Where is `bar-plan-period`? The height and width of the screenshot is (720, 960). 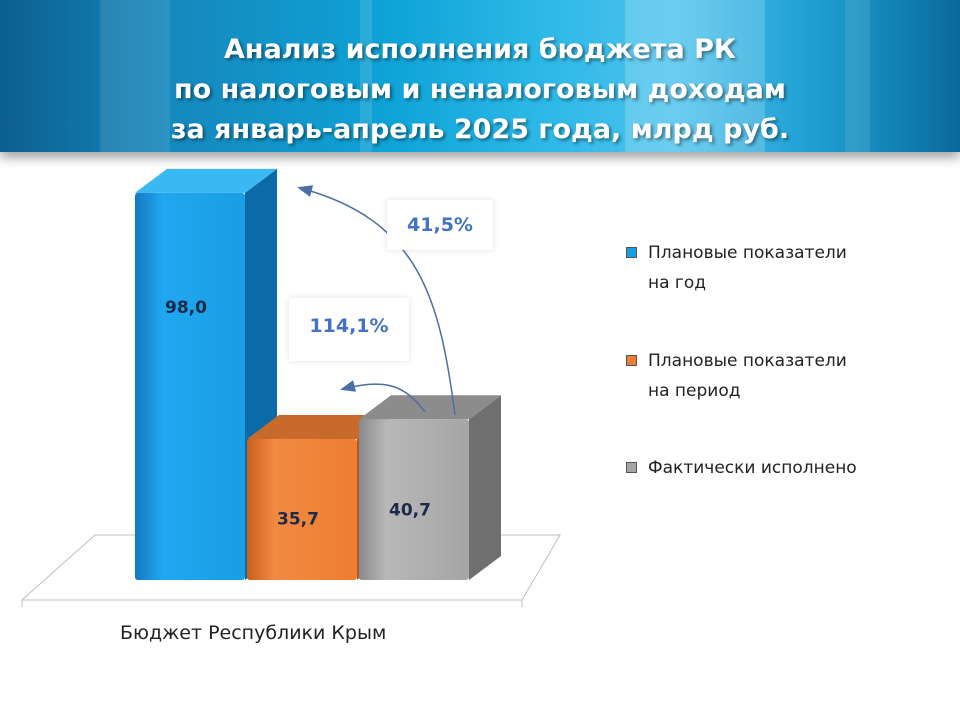
bar-plan-period is located at coordinates (302, 509).